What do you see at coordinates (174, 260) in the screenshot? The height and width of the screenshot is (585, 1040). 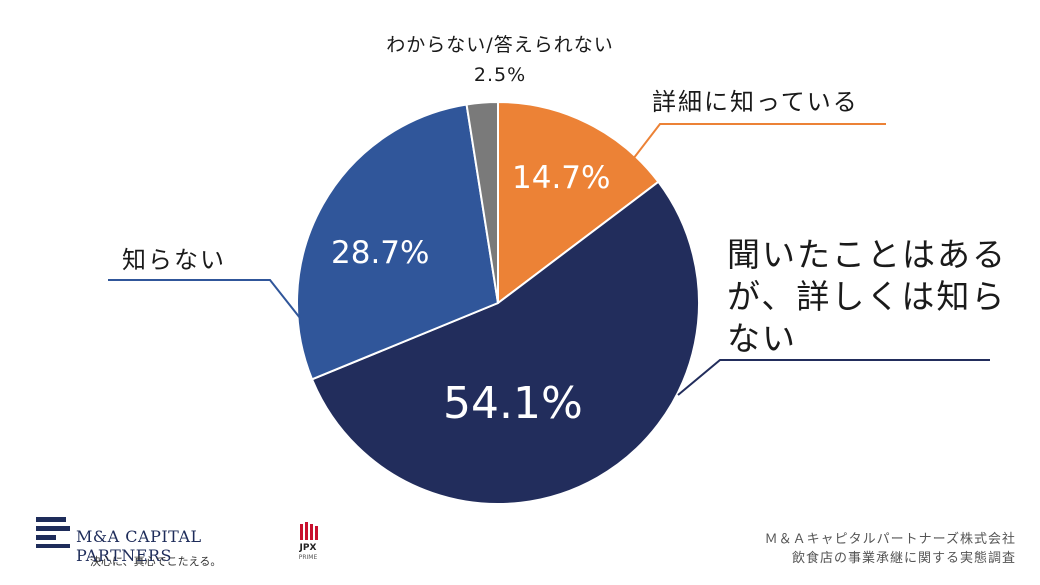 I see `label-dontknow: 知らない` at bounding box center [174, 260].